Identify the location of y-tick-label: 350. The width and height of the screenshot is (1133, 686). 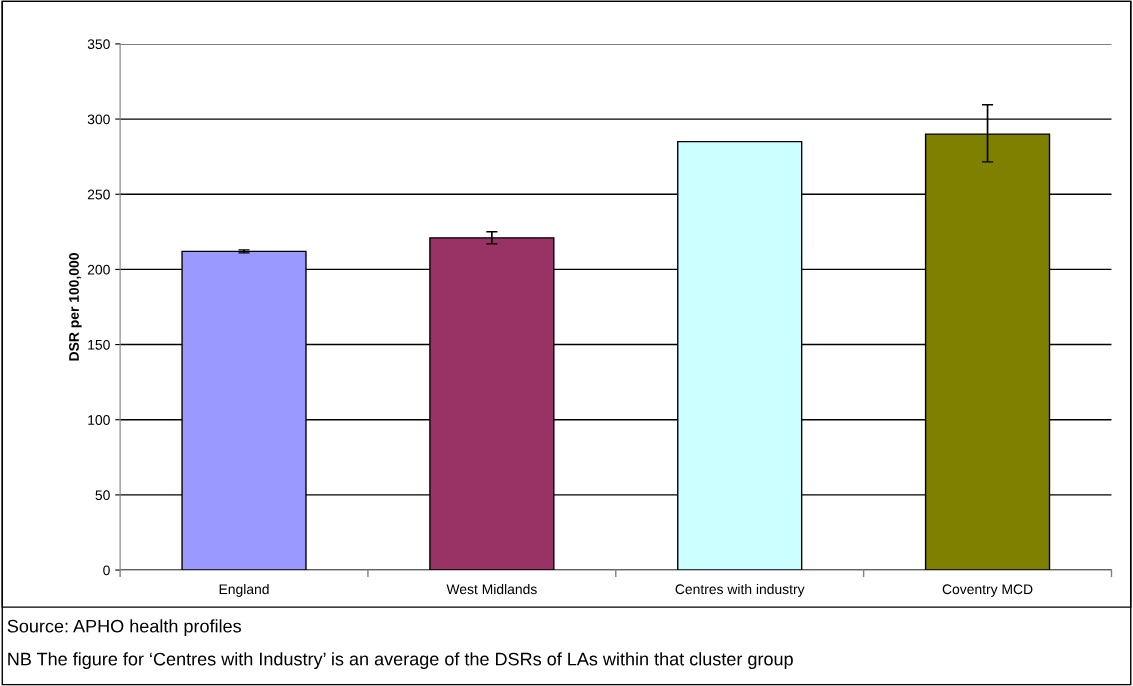
(98, 44).